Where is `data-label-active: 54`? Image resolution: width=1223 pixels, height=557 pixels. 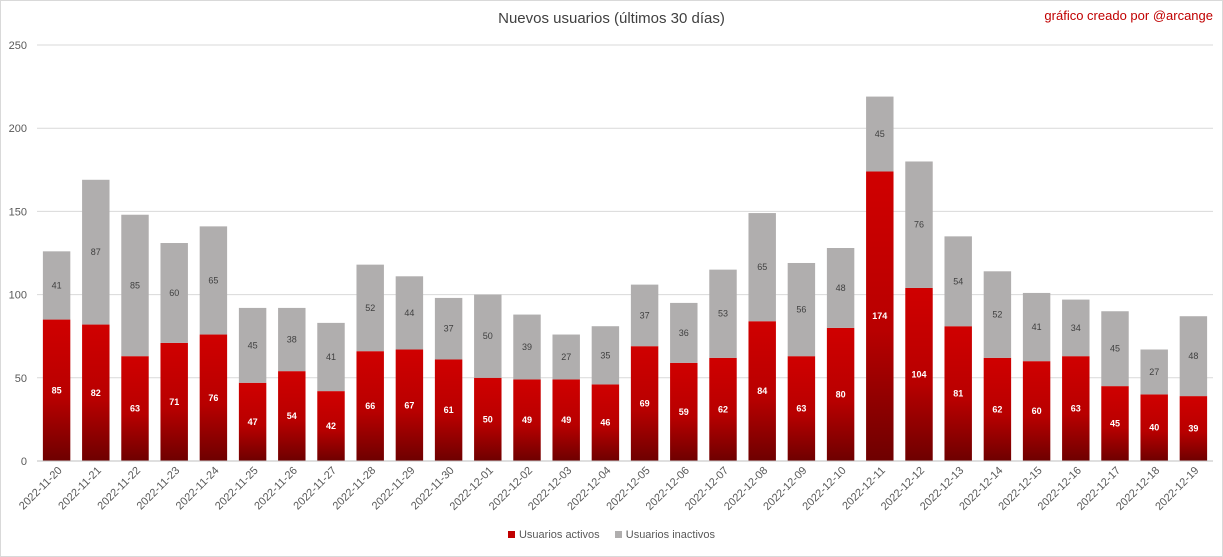 data-label-active: 54 is located at coordinates (292, 416).